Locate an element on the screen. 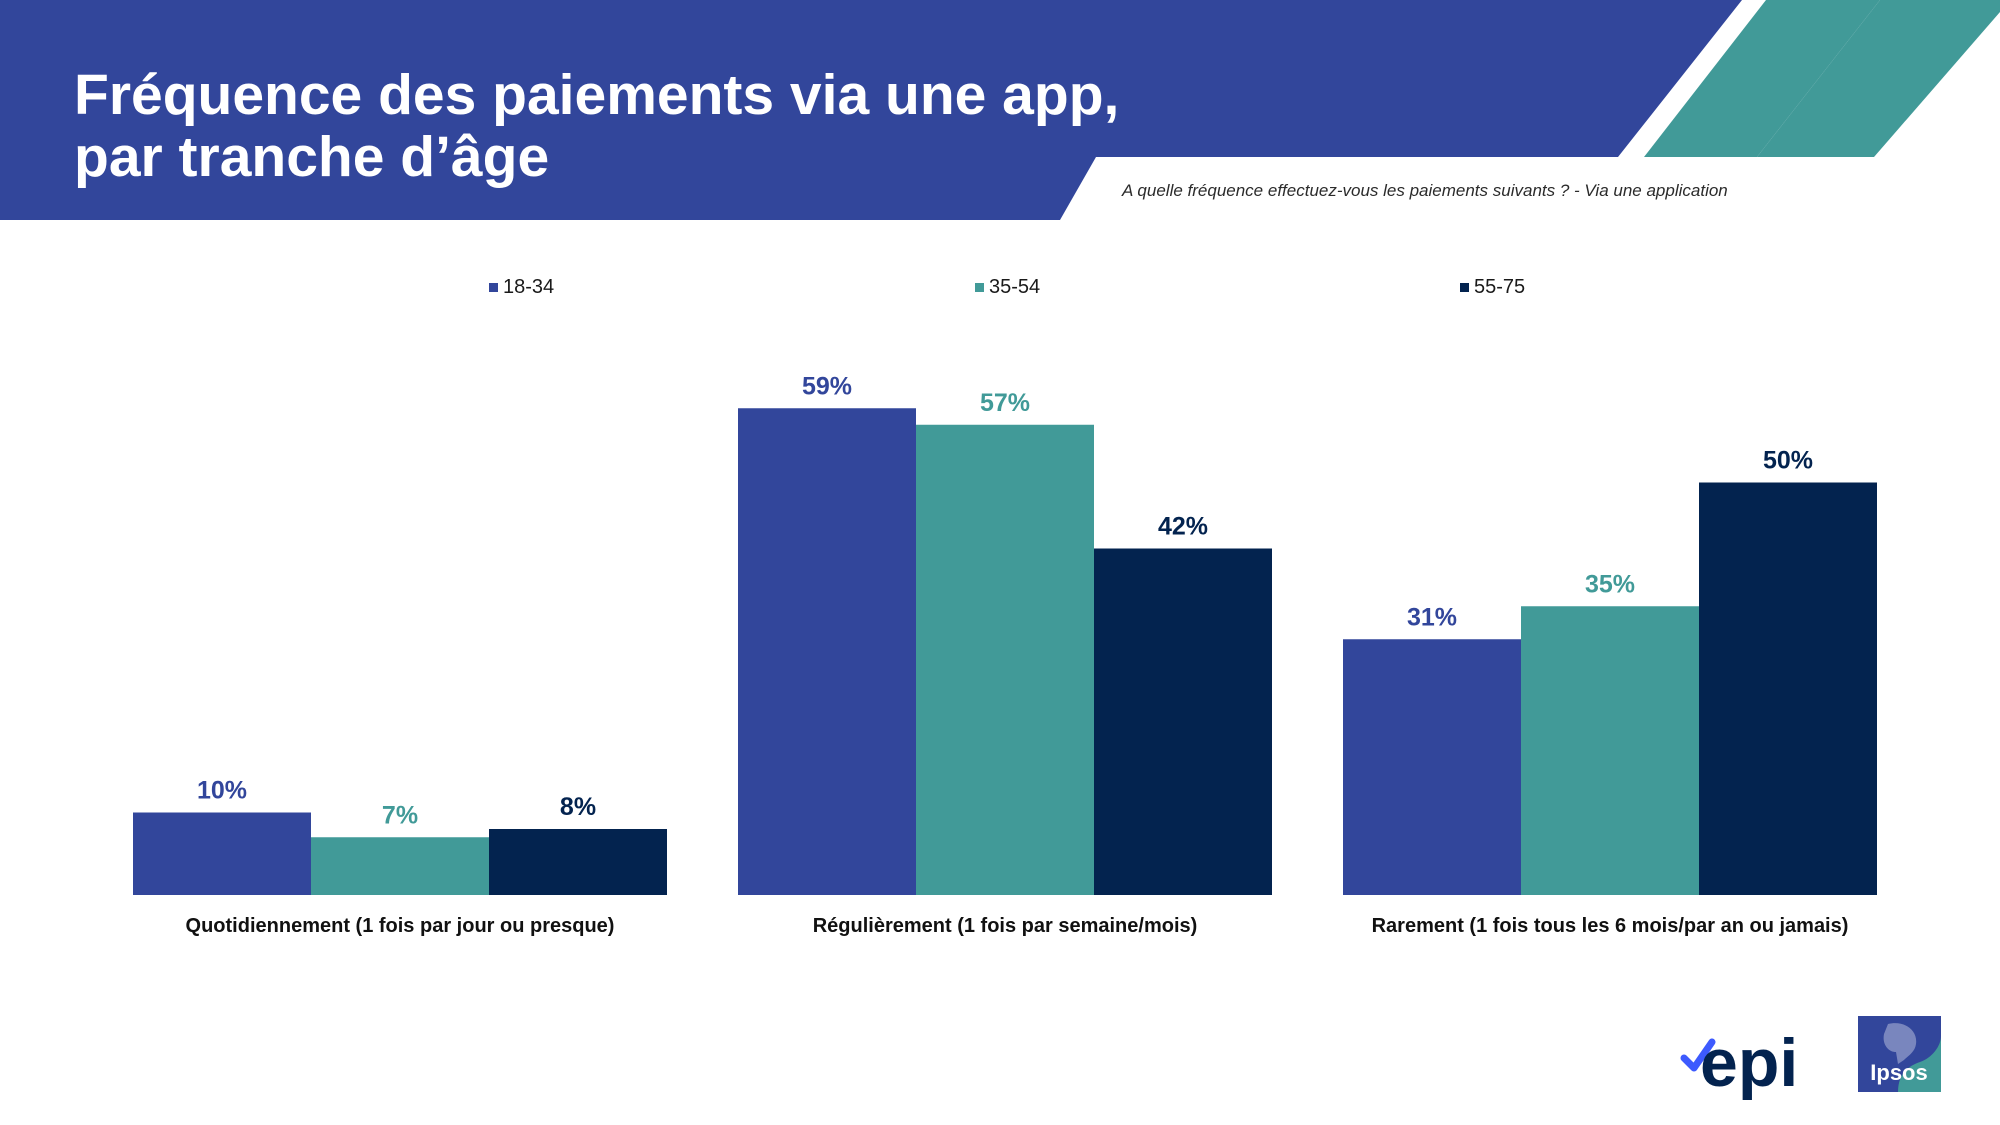 Image resolution: width=2000 pixels, height=1125 pixels. data-label-55-75-cat-3: 50% is located at coordinates (1788, 461).